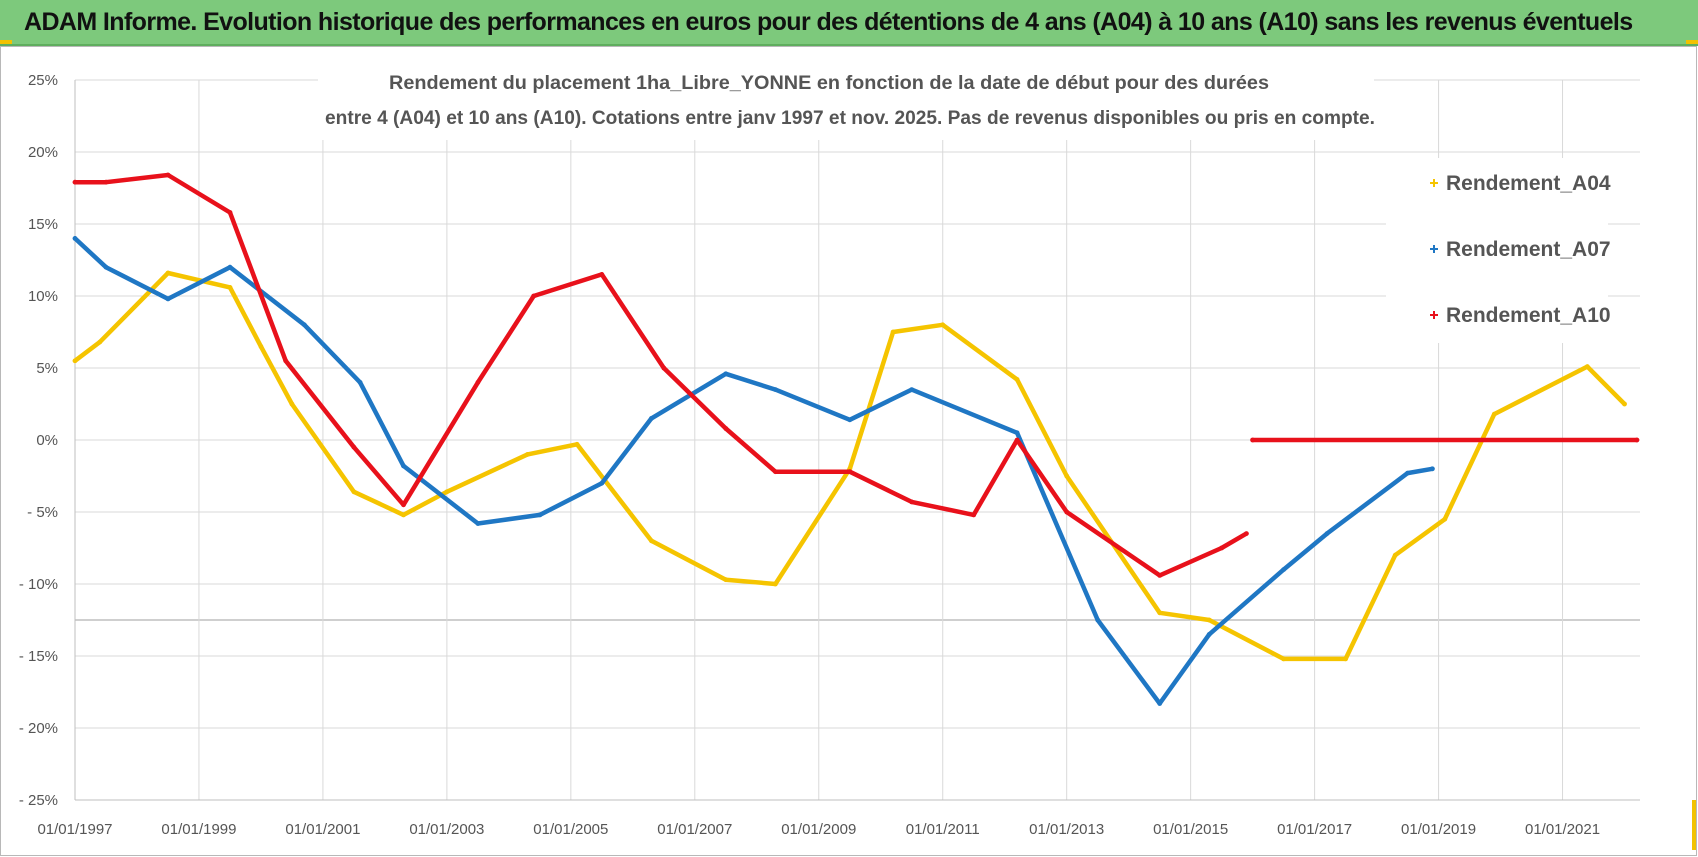 This screenshot has width=1698, height=857. Describe the element at coordinates (846, 101) in the screenshot. I see `title-background` at that location.